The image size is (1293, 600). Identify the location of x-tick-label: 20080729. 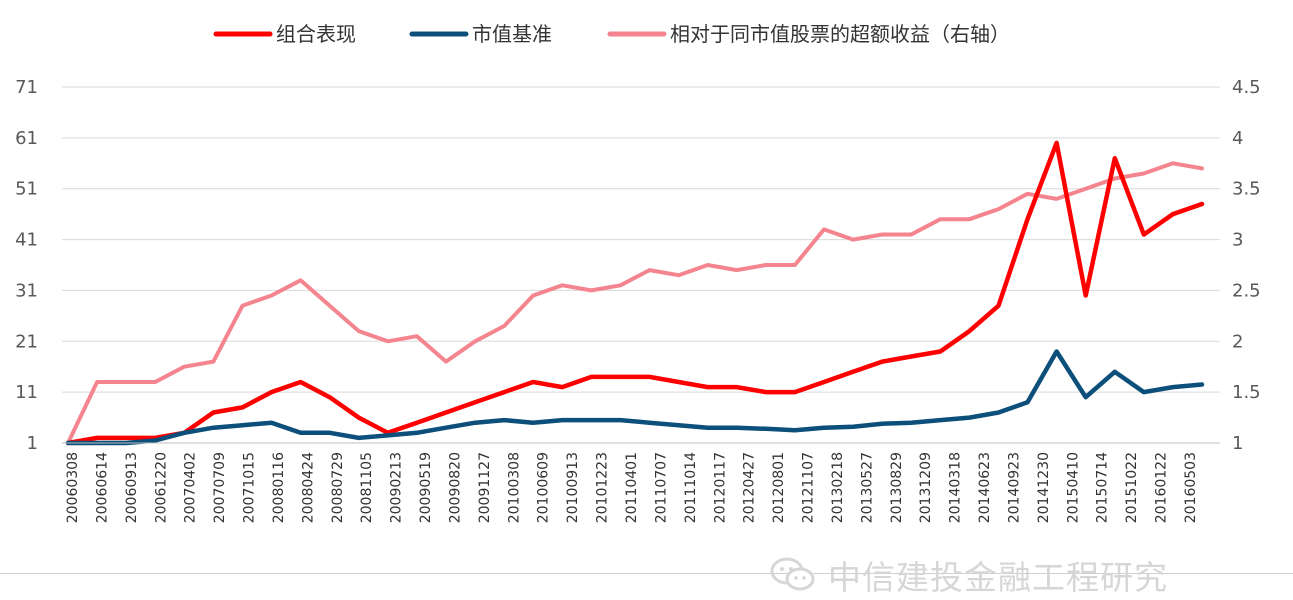
(338, 487).